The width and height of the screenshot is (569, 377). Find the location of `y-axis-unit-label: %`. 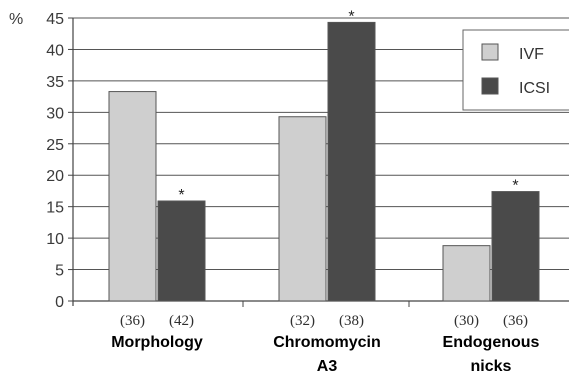

y-axis-unit-label: % is located at coordinates (16, 19).